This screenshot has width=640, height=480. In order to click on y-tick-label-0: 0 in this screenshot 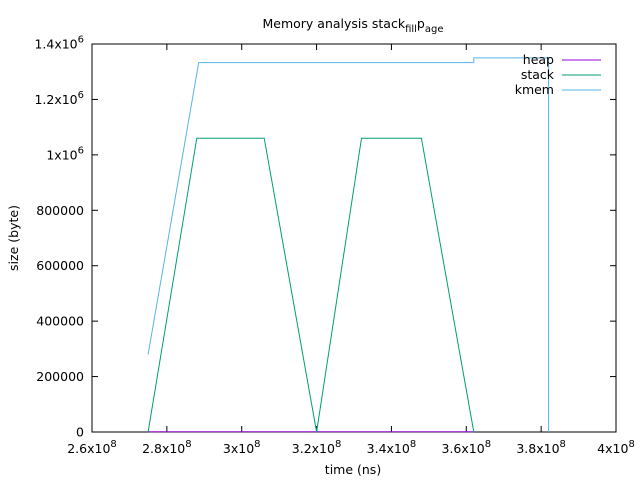, I will do `click(80, 432)`.